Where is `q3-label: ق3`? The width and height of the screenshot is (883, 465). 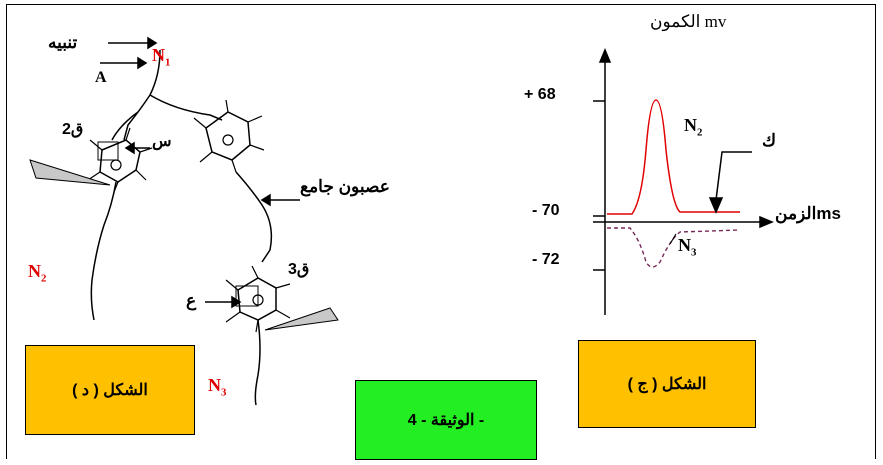
q3-label: ق3 is located at coordinates (299, 269).